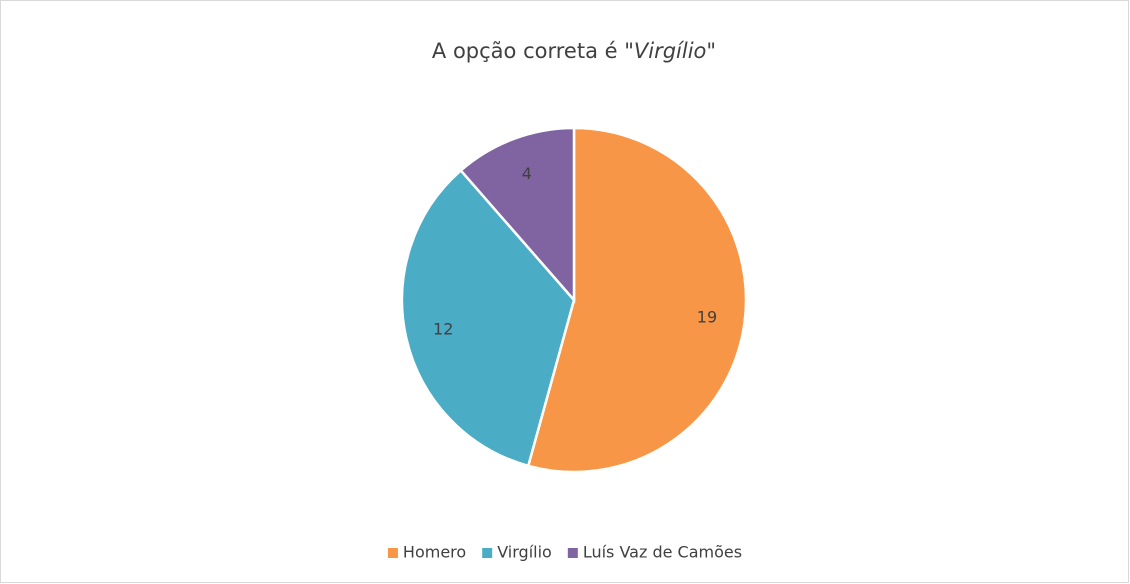 The width and height of the screenshot is (1130, 584). I want to click on data-label: 19, so click(707, 317).